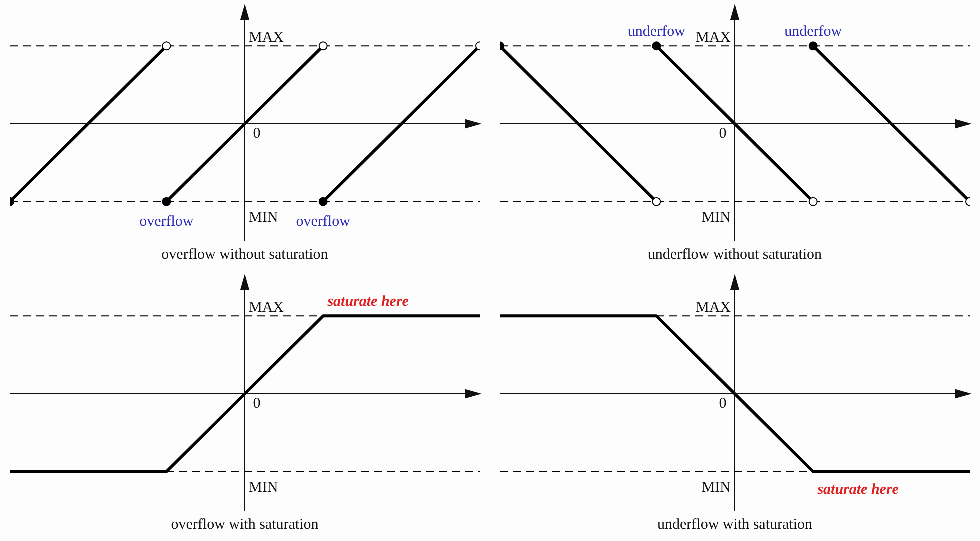 The width and height of the screenshot is (980, 541). Describe the element at coordinates (735, 255) in the screenshot. I see `text: underflow without saturation` at that location.